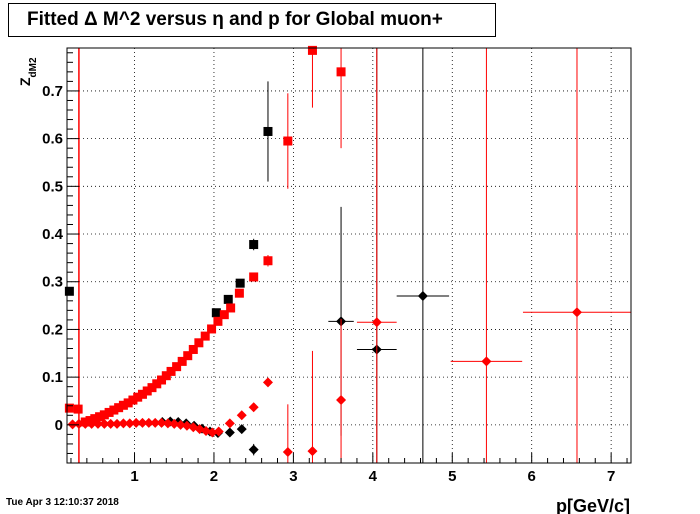  Describe the element at coordinates (59, 425) in the screenshot. I see `y-tick-label: 0` at that location.